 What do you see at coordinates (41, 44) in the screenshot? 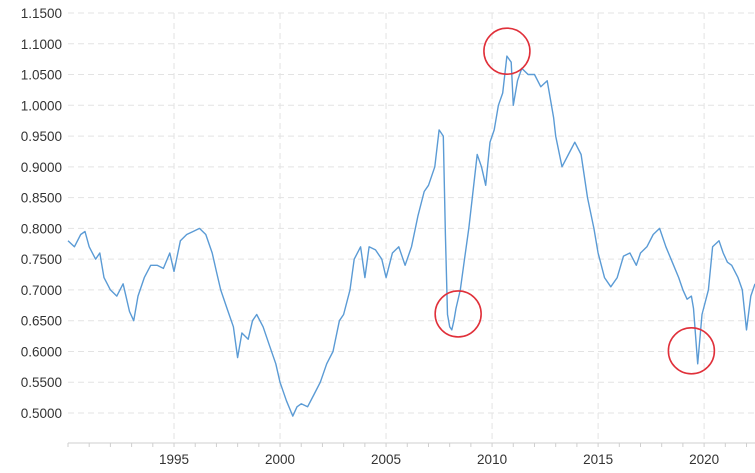
I see `y-tick-label: 1.1000` at bounding box center [41, 44].